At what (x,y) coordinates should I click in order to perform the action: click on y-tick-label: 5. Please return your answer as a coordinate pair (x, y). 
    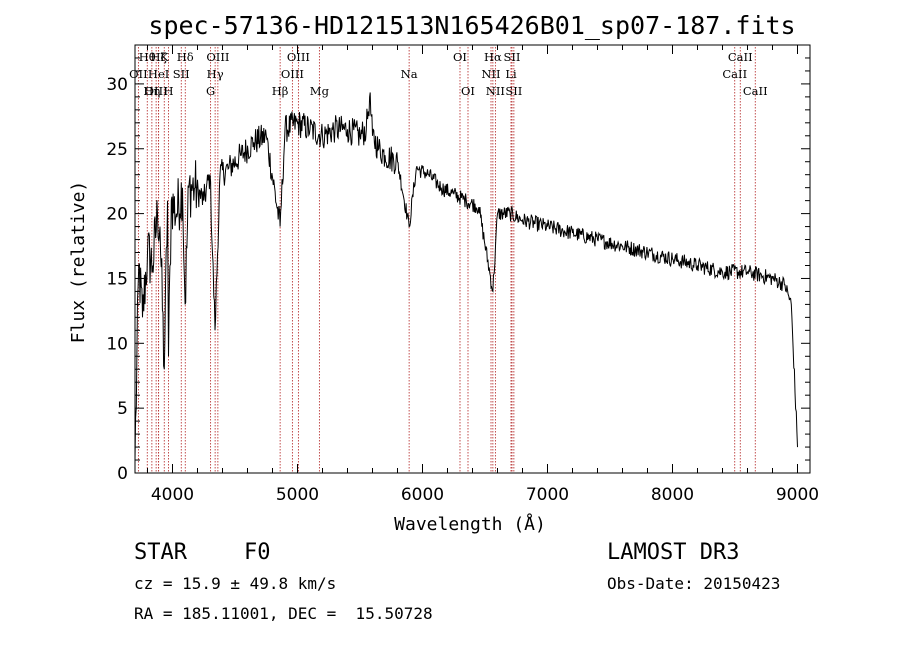
    Looking at the image, I should click on (122, 409).